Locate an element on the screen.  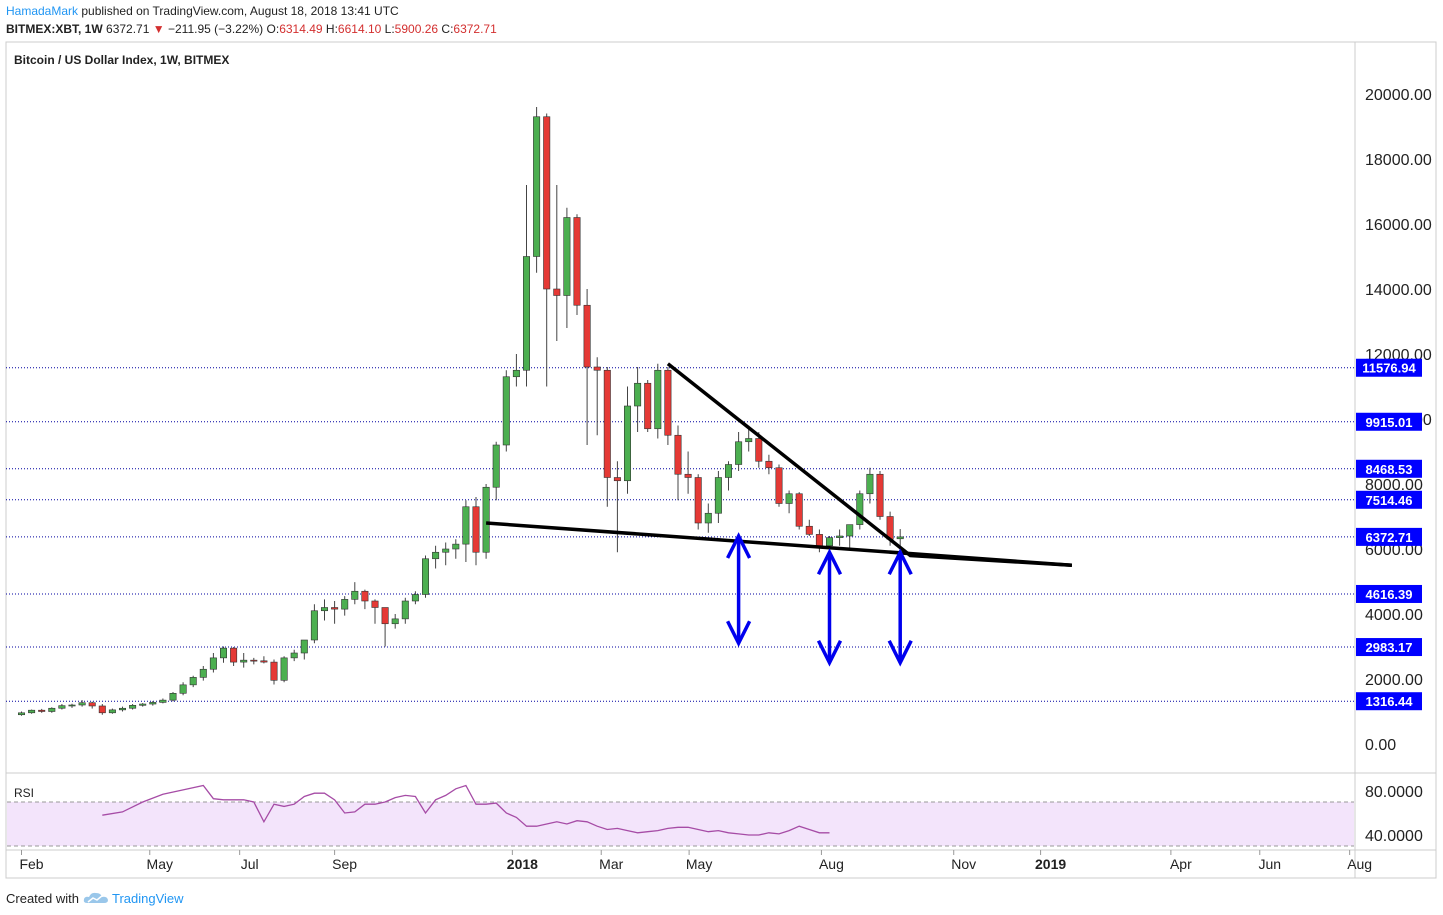
close-value: 6372.71 is located at coordinates (475, 29).